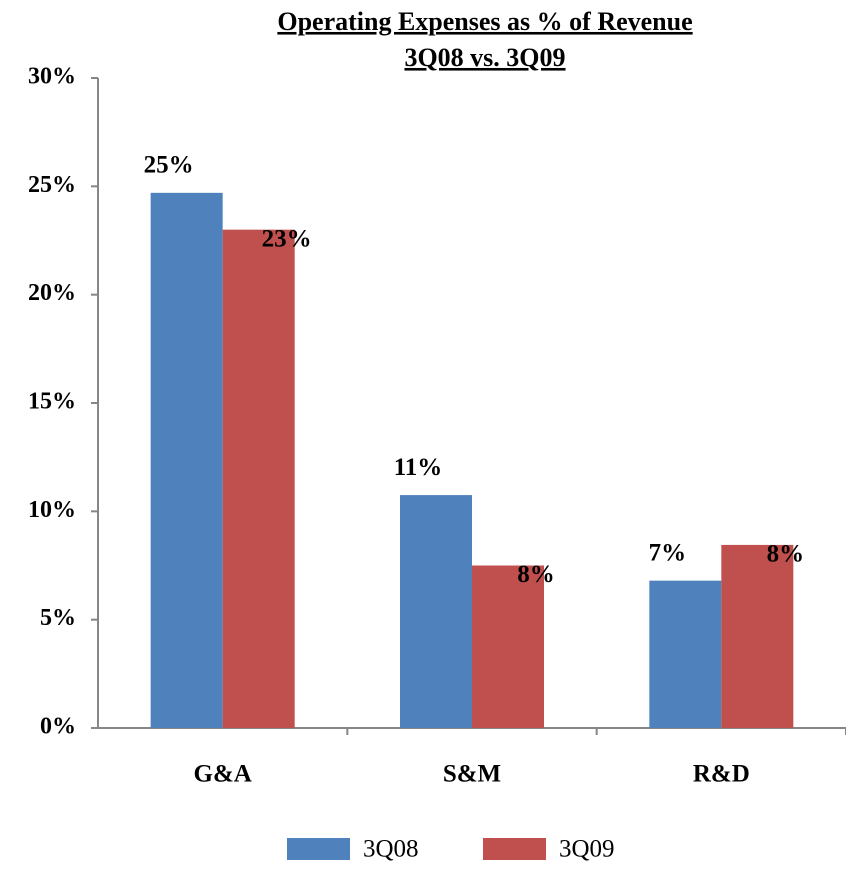 Image resolution: width=846 pixels, height=869 pixels. Describe the element at coordinates (418, 467) in the screenshot. I see `value-label: 11%` at that location.